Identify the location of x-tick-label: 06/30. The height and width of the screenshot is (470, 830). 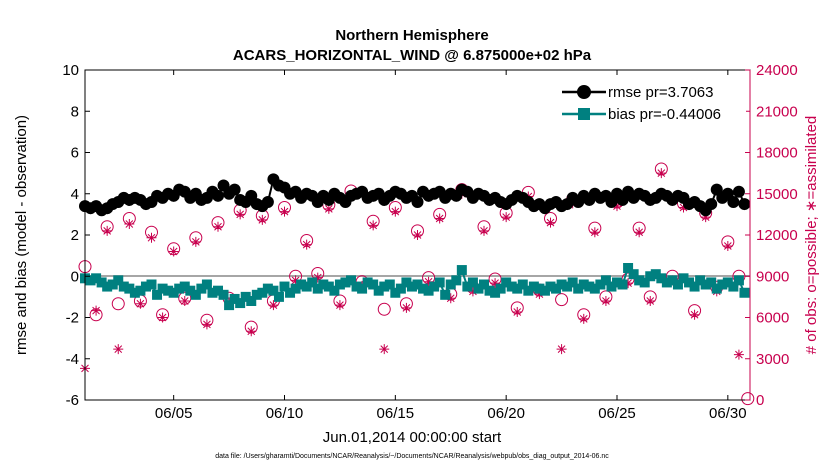
(728, 413).